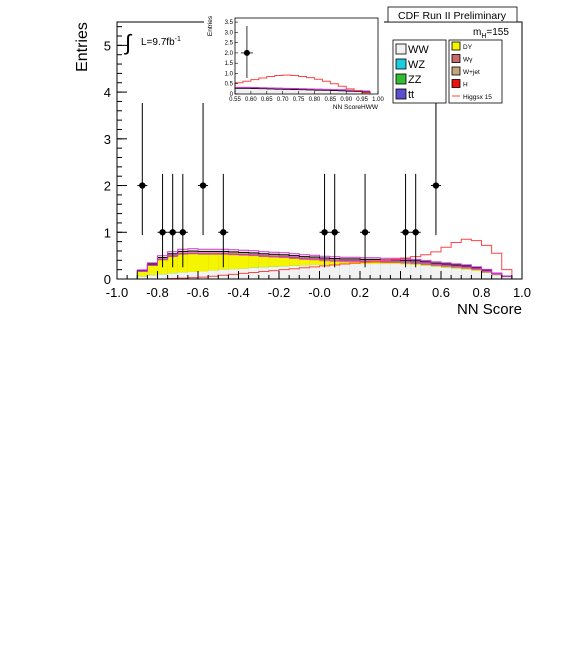  I want to click on legend-label-higgsx15: Higgsx 15, so click(477, 97).